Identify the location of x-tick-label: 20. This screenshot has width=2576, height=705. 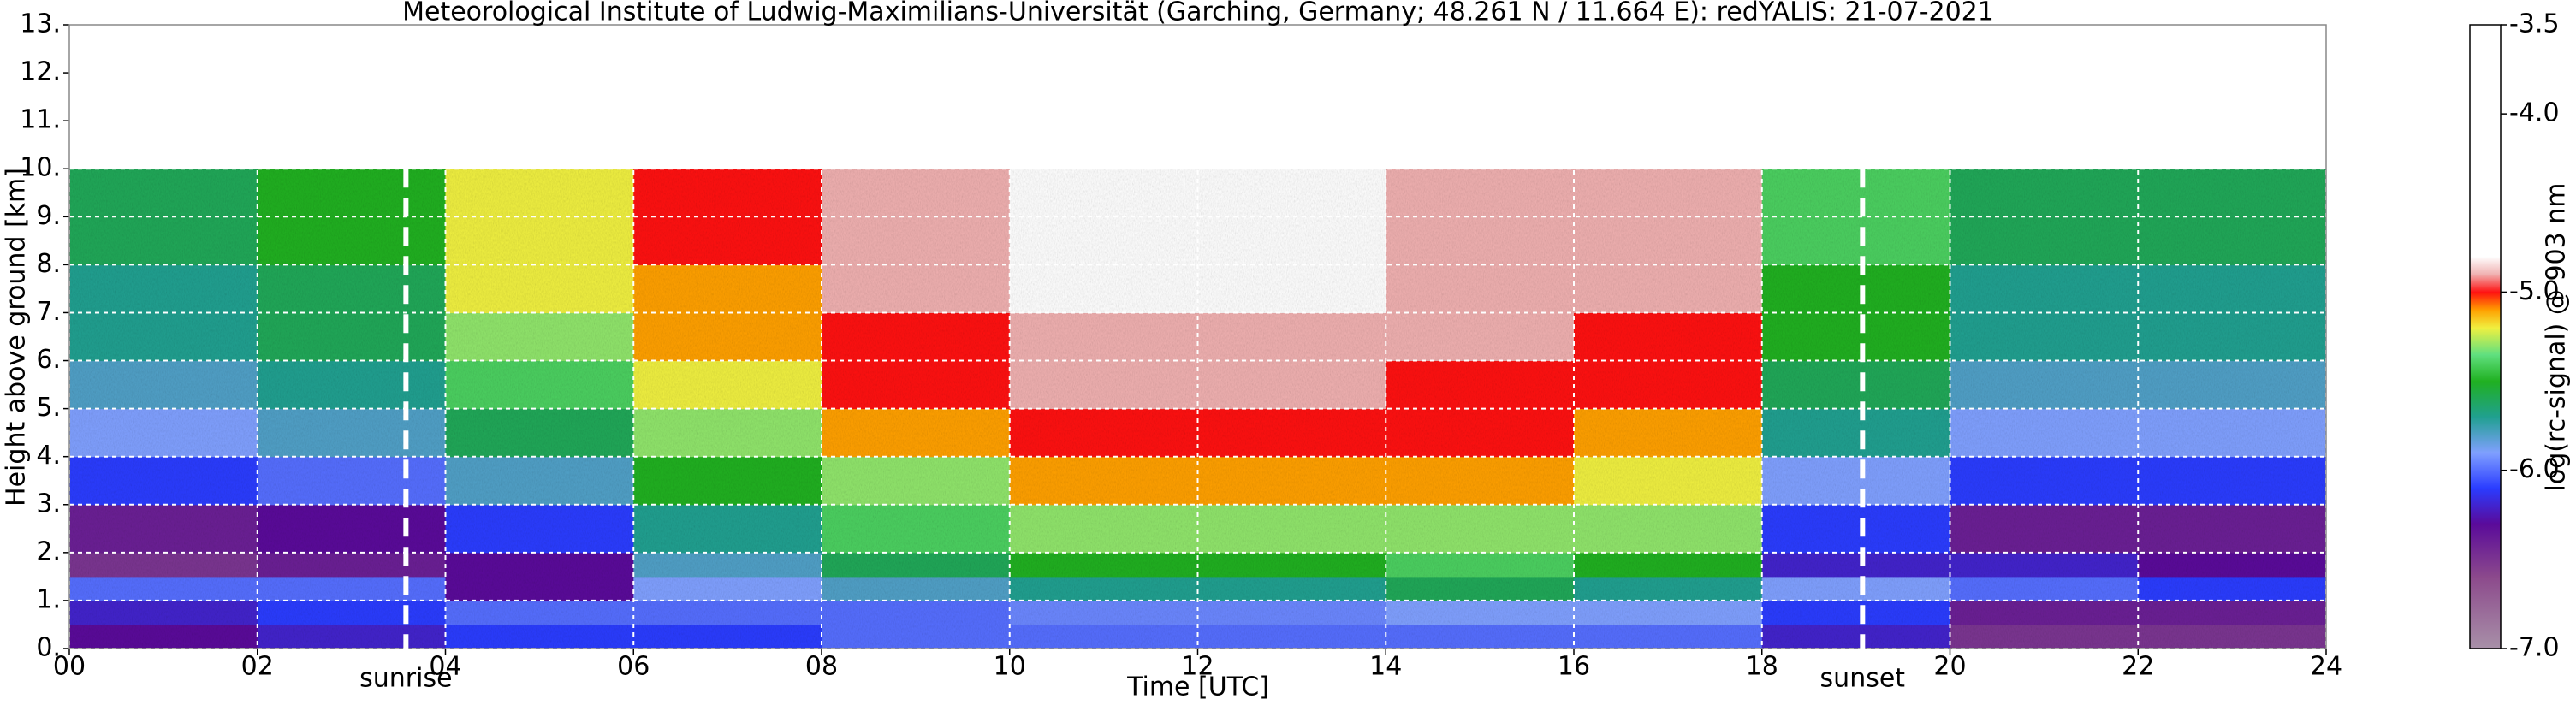
(1949, 667).